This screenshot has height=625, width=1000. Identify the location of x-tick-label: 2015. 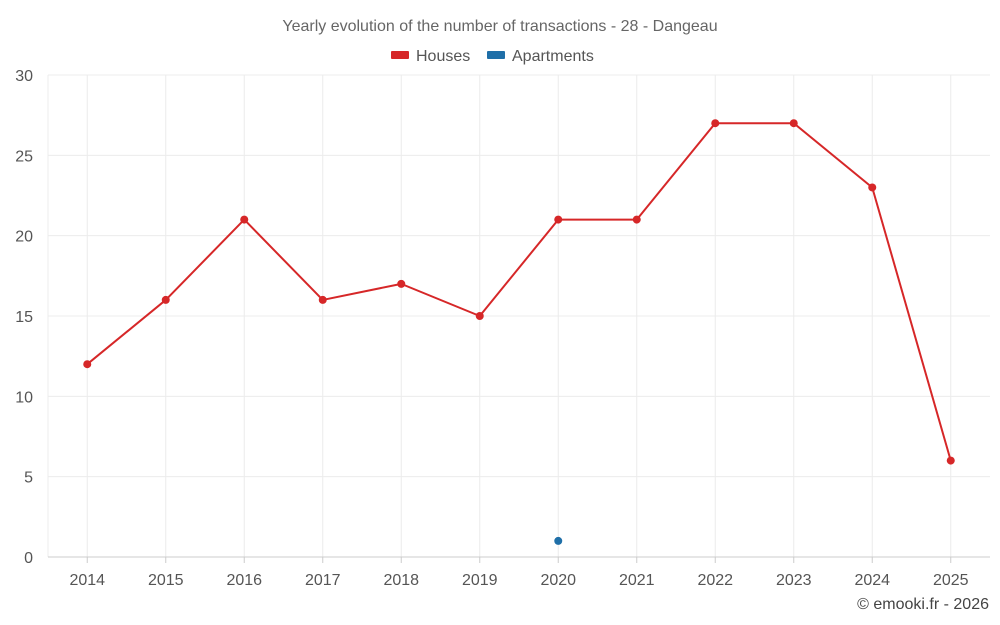
(166, 580).